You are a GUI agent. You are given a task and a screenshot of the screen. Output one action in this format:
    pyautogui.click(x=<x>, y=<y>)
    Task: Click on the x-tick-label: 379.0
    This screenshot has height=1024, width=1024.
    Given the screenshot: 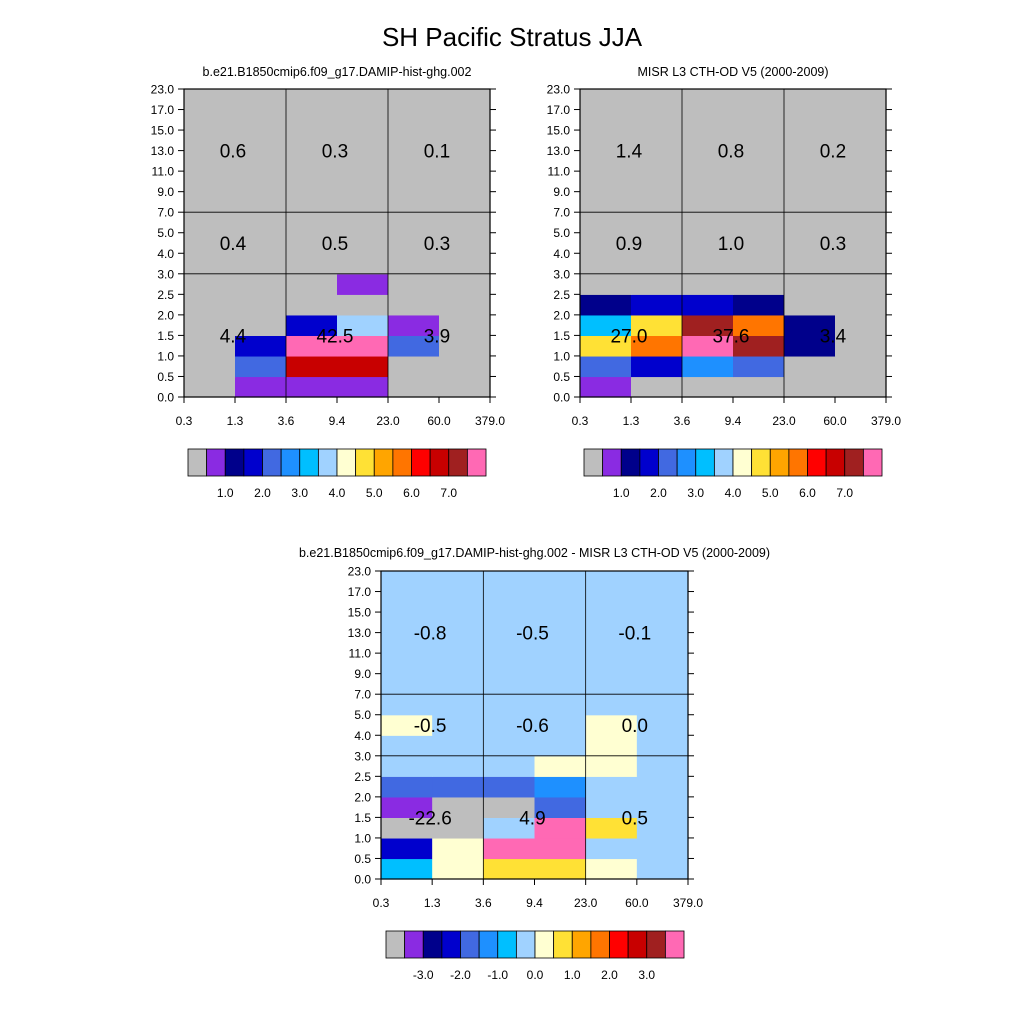 What is the action you would take?
    pyautogui.click(x=688, y=903)
    